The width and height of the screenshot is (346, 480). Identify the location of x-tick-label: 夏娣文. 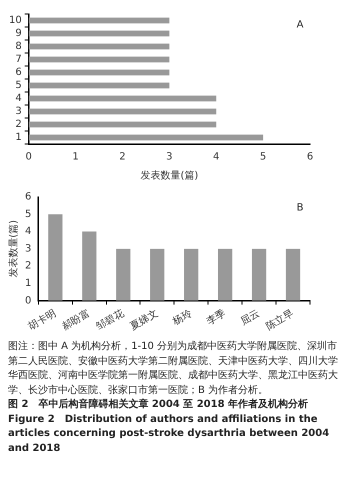
(144, 320).